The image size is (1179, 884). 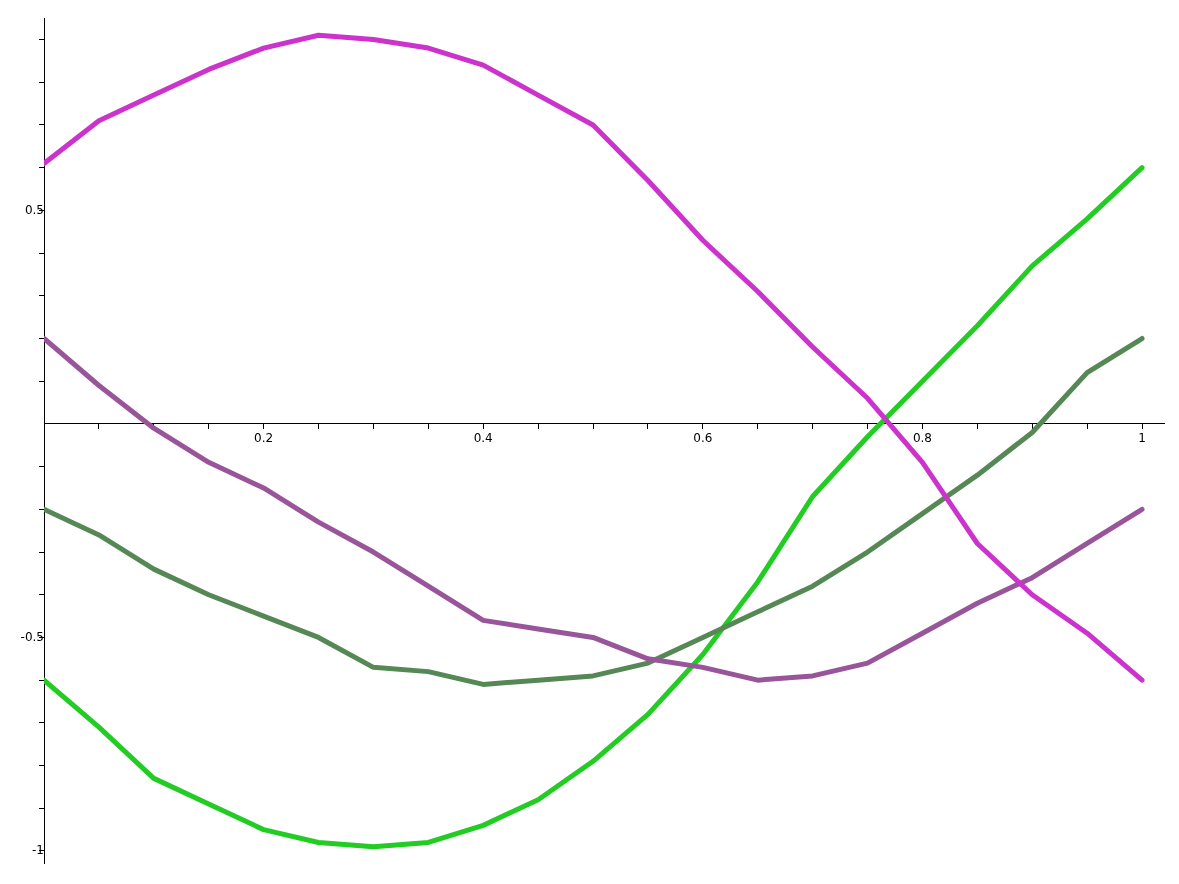 I want to click on y-tick-label: -0.5, so click(x=32, y=636).